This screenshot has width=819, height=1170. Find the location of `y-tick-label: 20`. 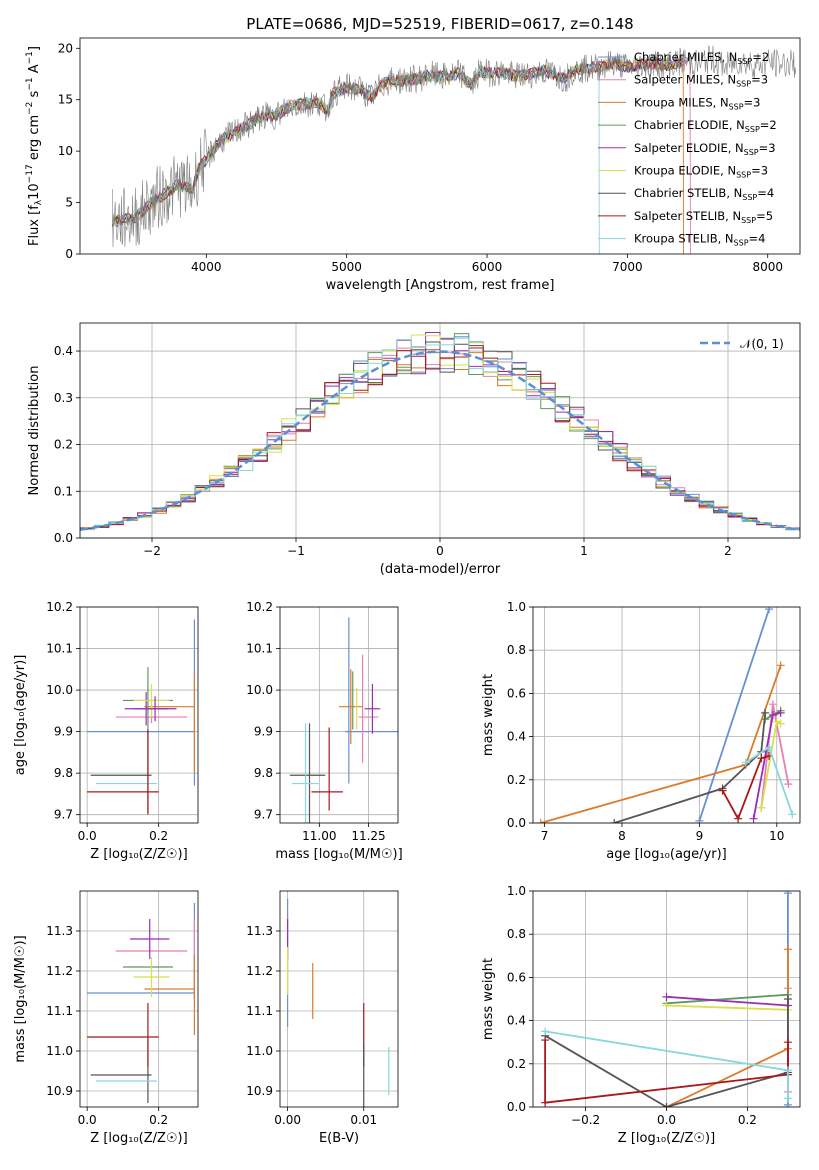

y-tick-label: 20 is located at coordinates (65, 48).